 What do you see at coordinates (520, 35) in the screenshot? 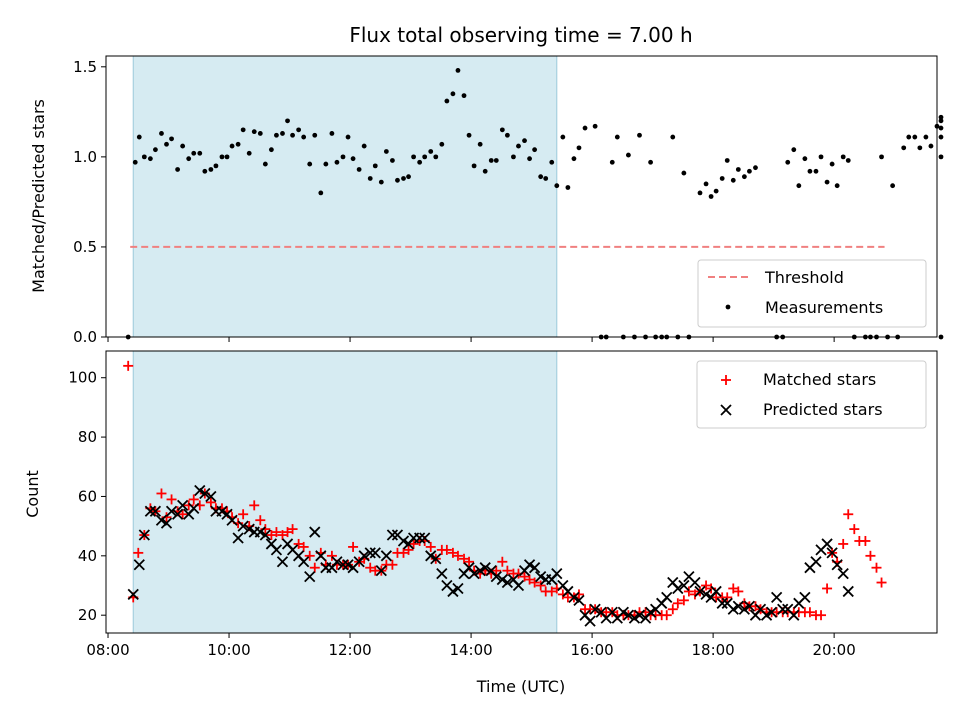
I see `chart-title: Flux total observing time = 7.00 h` at bounding box center [520, 35].